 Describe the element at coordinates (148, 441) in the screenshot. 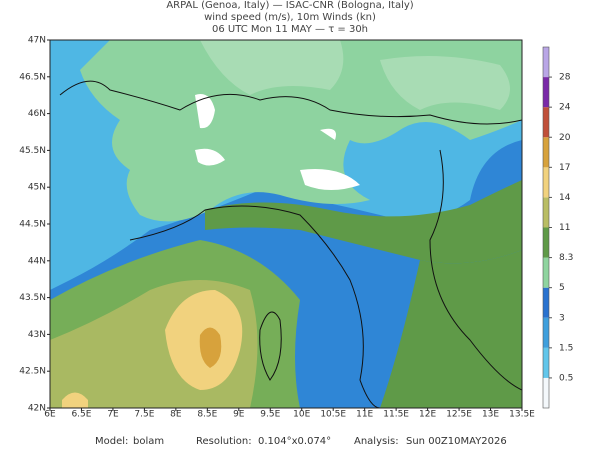

I see `footer-value: bolam` at that location.